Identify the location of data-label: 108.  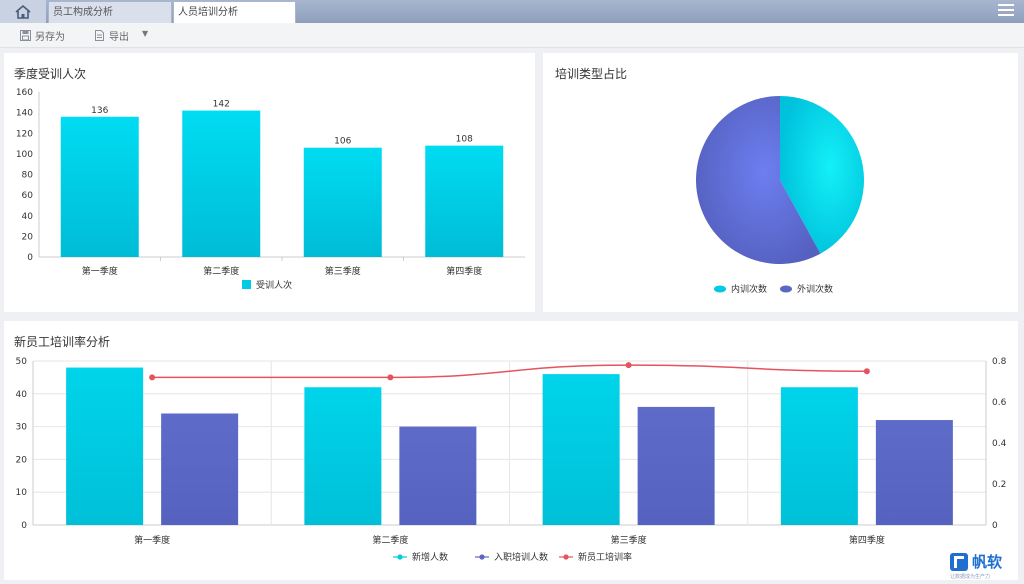
(464, 140).